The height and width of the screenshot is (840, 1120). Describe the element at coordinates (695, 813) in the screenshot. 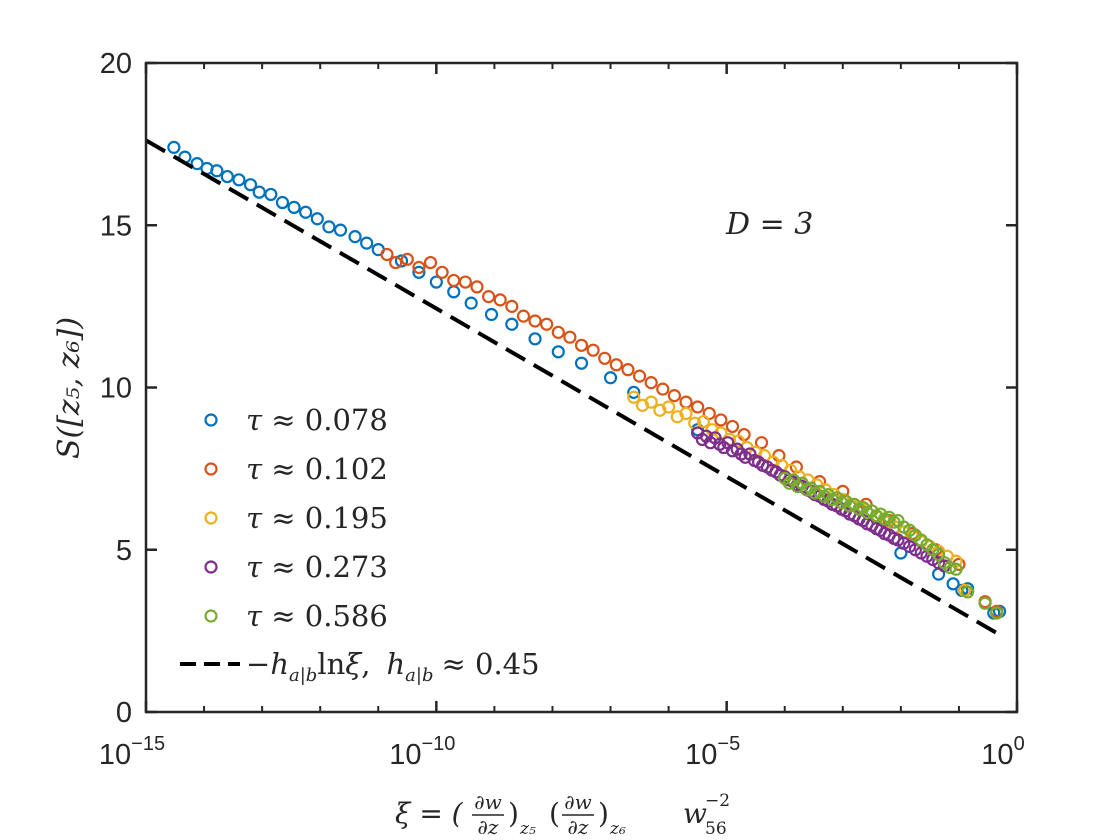

I see `x-label-tail: w` at that location.